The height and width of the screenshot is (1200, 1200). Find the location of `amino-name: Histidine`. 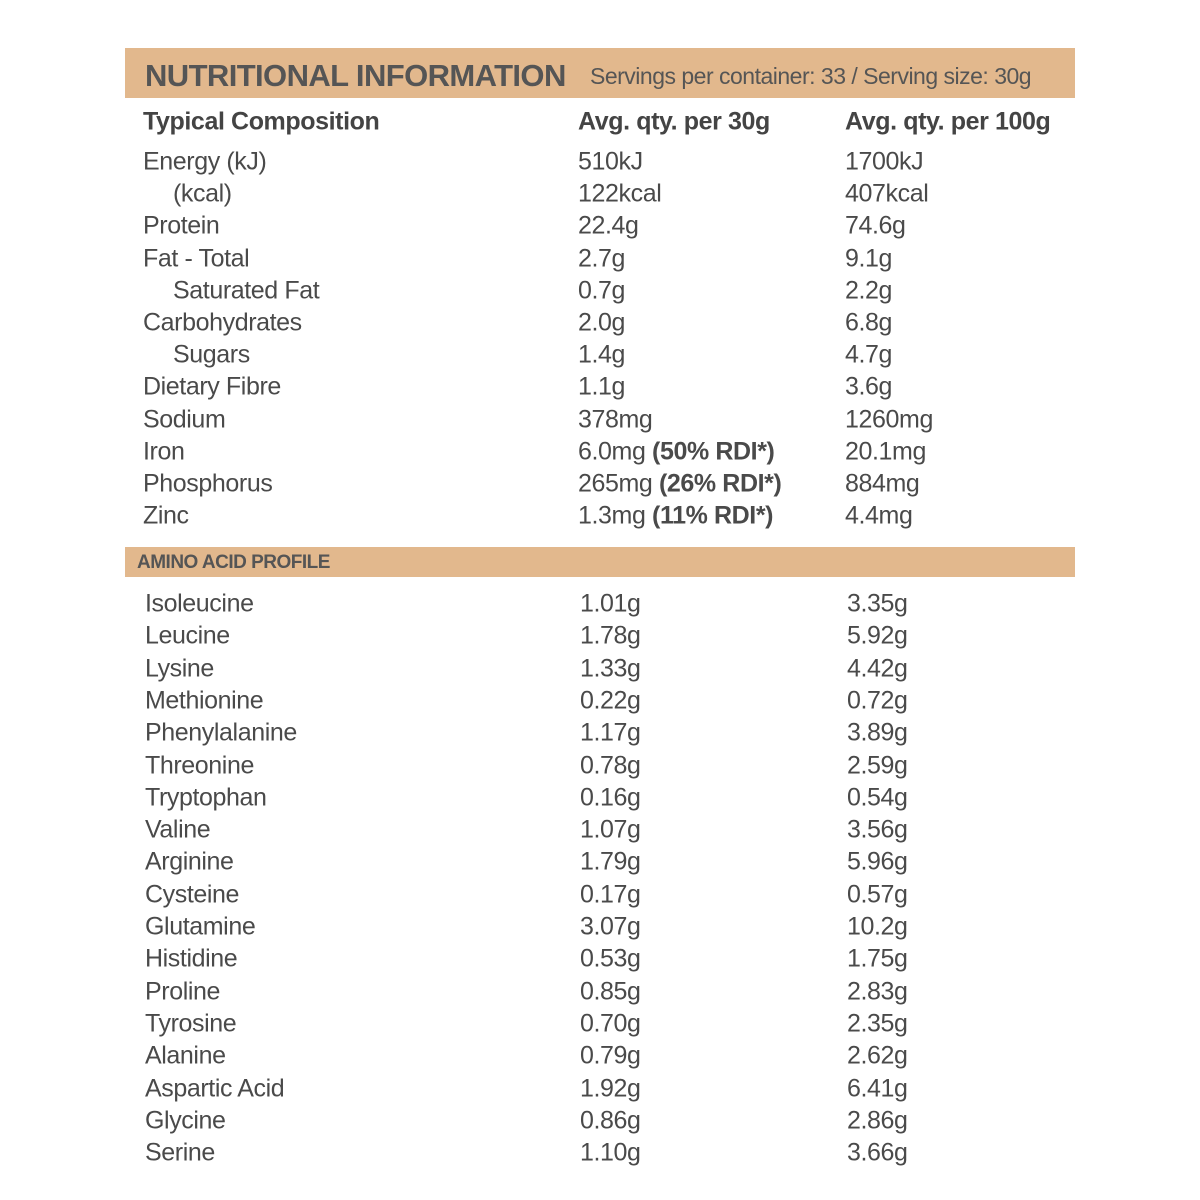

amino-name: Histidine is located at coordinates (191, 958).